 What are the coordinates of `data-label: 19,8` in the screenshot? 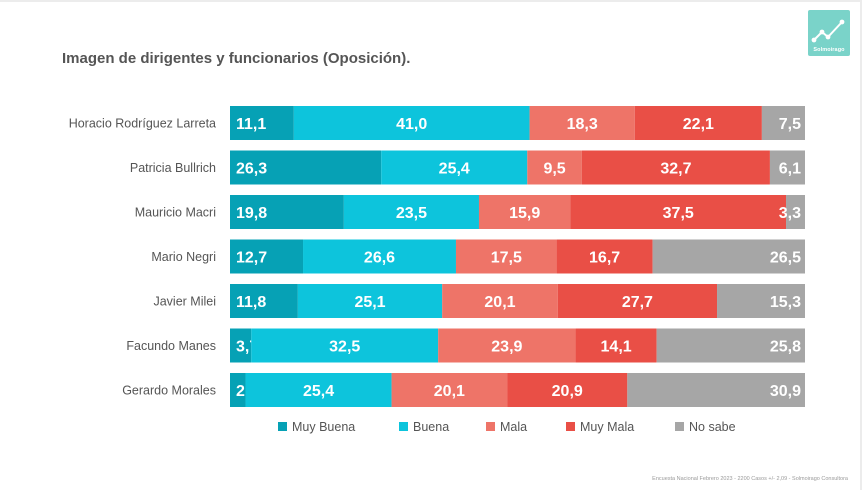 It's located at (251, 213).